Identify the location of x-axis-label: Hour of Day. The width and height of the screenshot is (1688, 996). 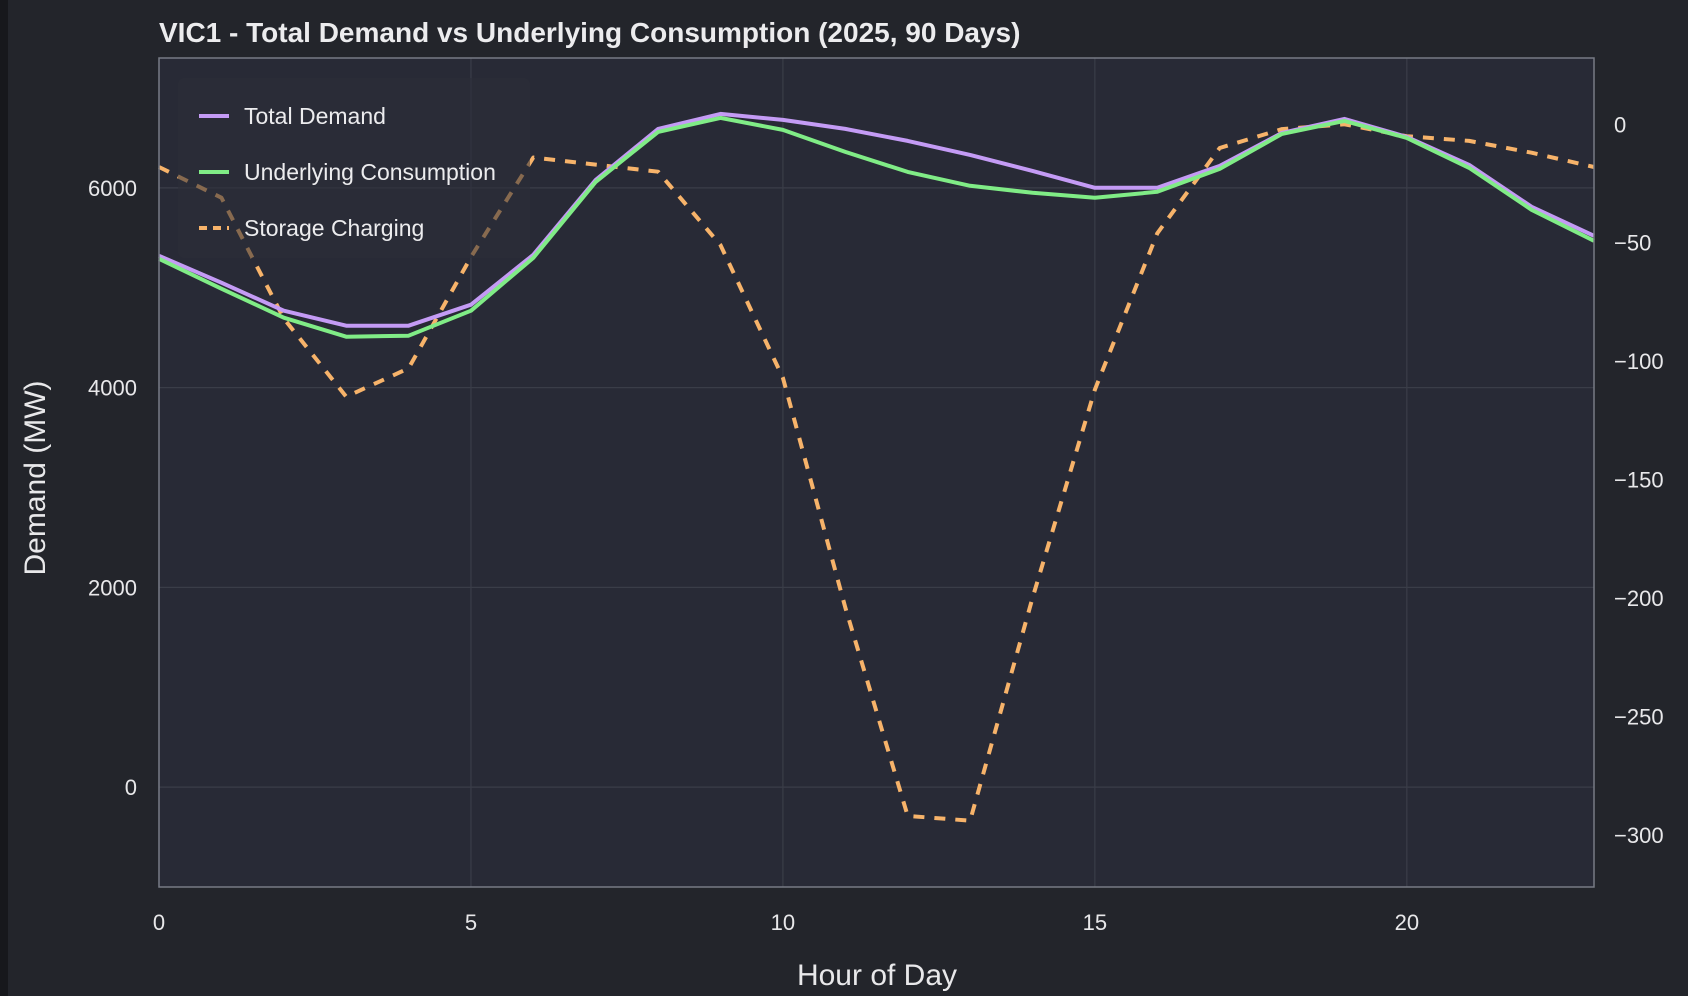
(877, 975).